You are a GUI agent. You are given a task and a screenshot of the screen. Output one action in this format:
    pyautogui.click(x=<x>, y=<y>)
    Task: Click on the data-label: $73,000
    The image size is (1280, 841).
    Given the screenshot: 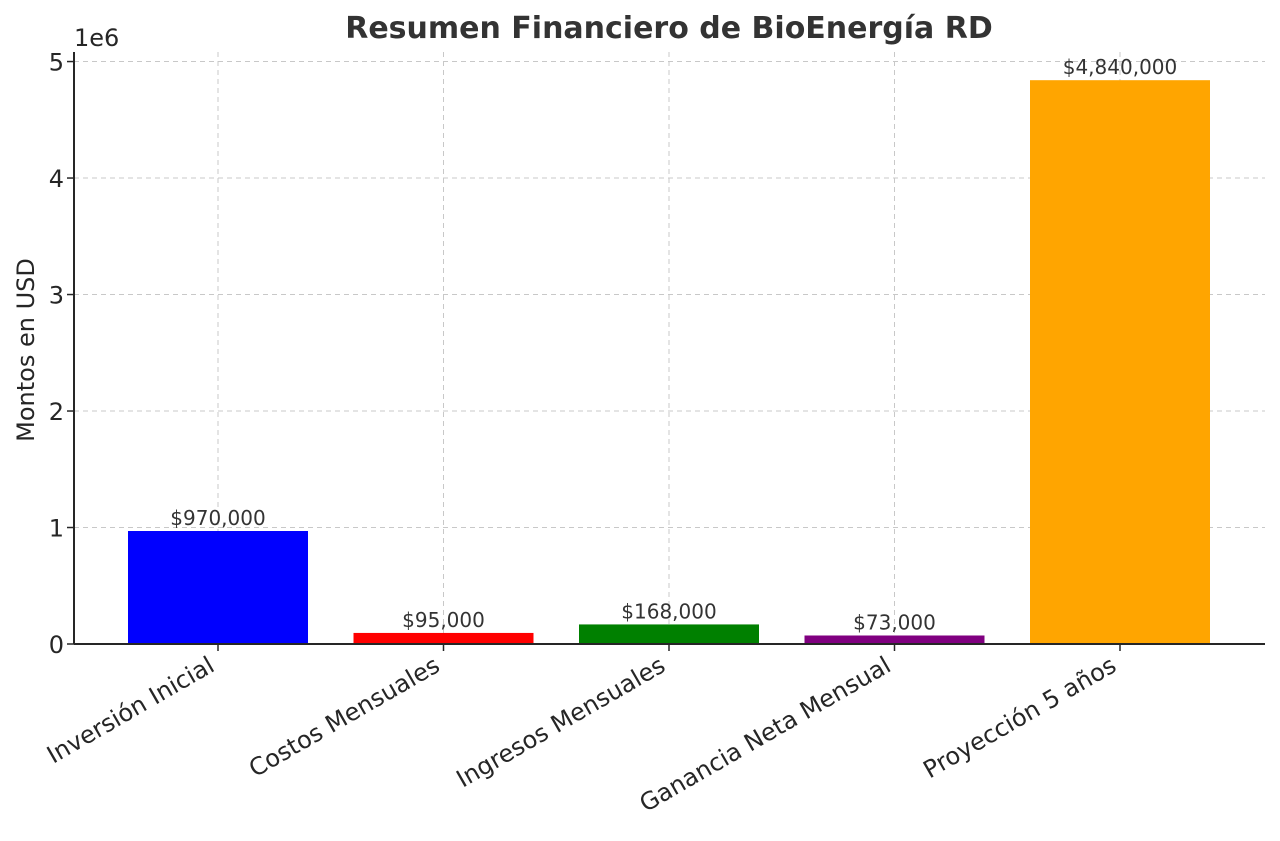 What is the action you would take?
    pyautogui.click(x=894, y=622)
    